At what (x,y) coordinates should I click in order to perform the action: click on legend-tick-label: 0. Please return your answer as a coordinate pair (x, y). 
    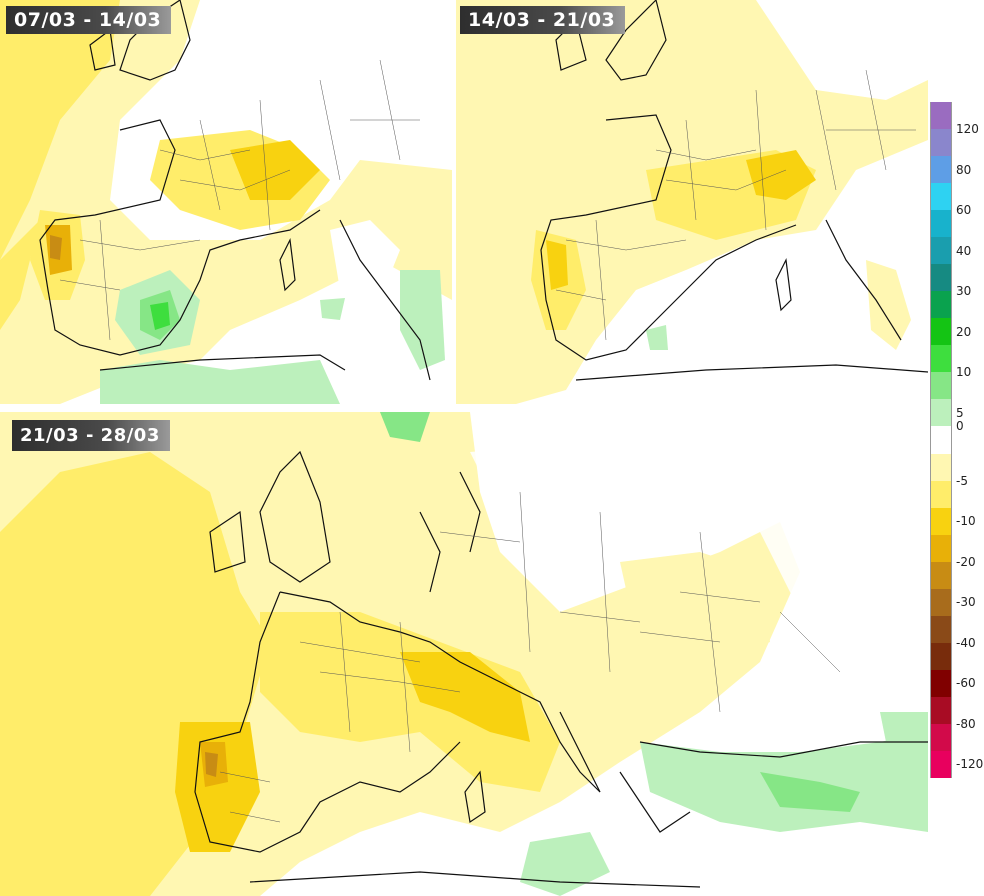
    Looking at the image, I should click on (960, 426).